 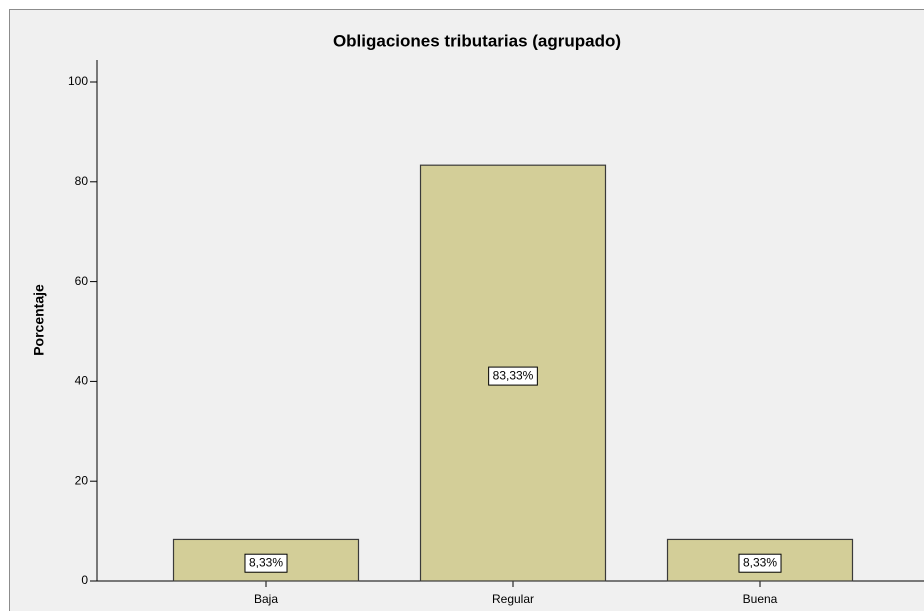 I want to click on x-tick-label: Buena, so click(x=760, y=599).